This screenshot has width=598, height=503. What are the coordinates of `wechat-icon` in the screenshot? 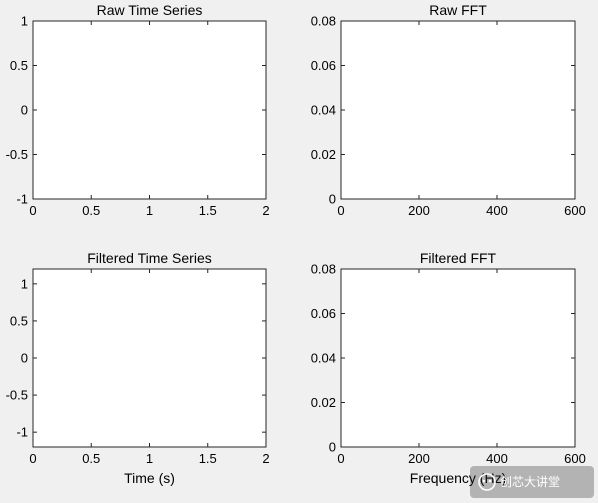 It's located at (487, 482).